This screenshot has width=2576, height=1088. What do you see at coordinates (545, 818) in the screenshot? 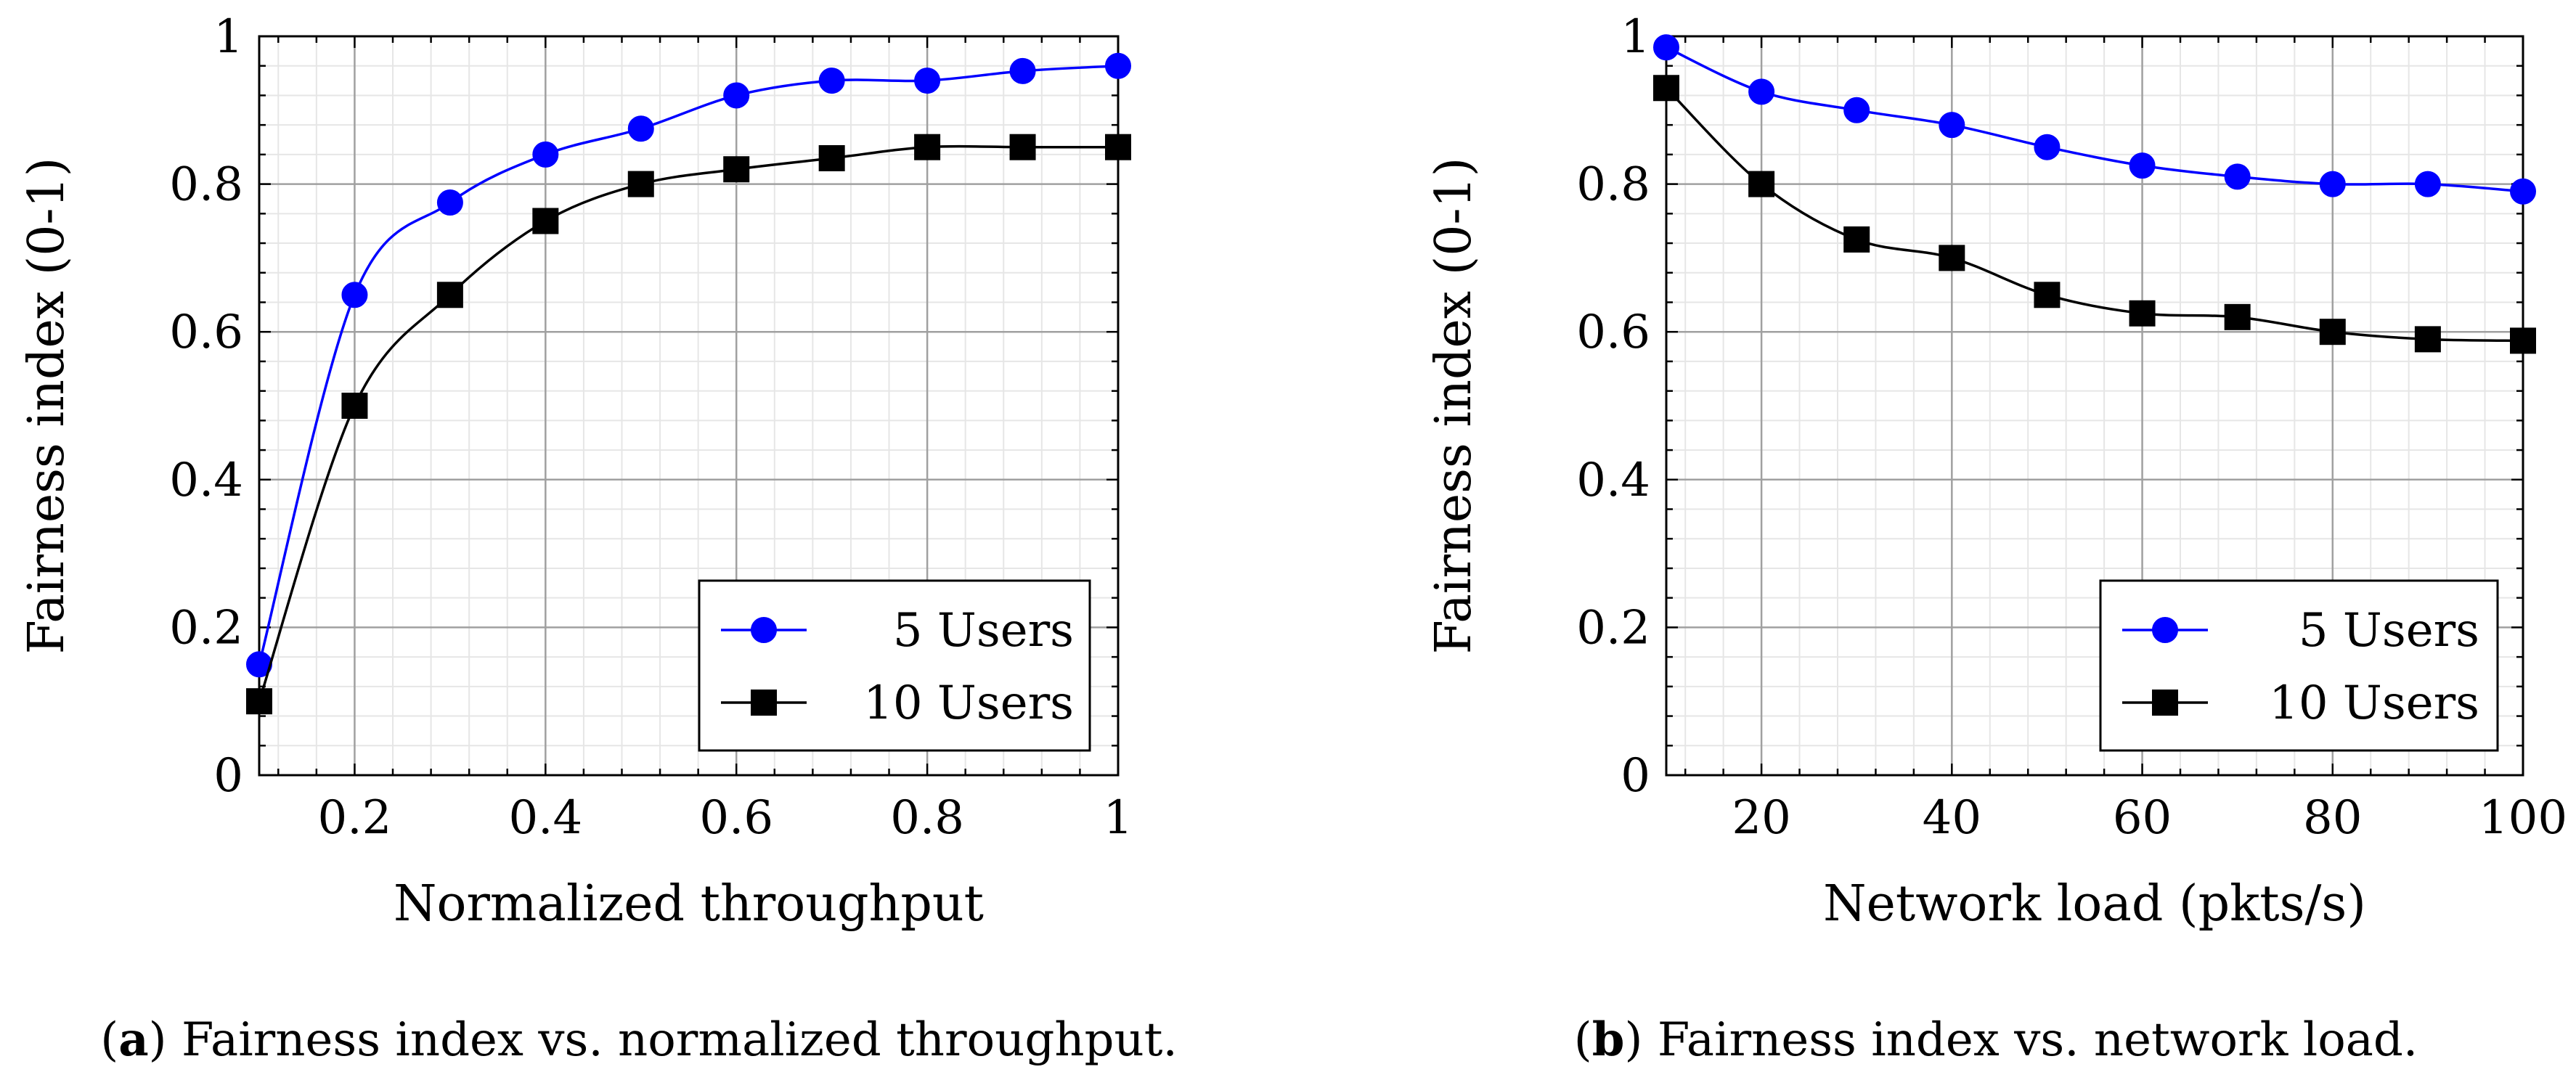
I see `x-tick-label: 0.4` at bounding box center [545, 818].